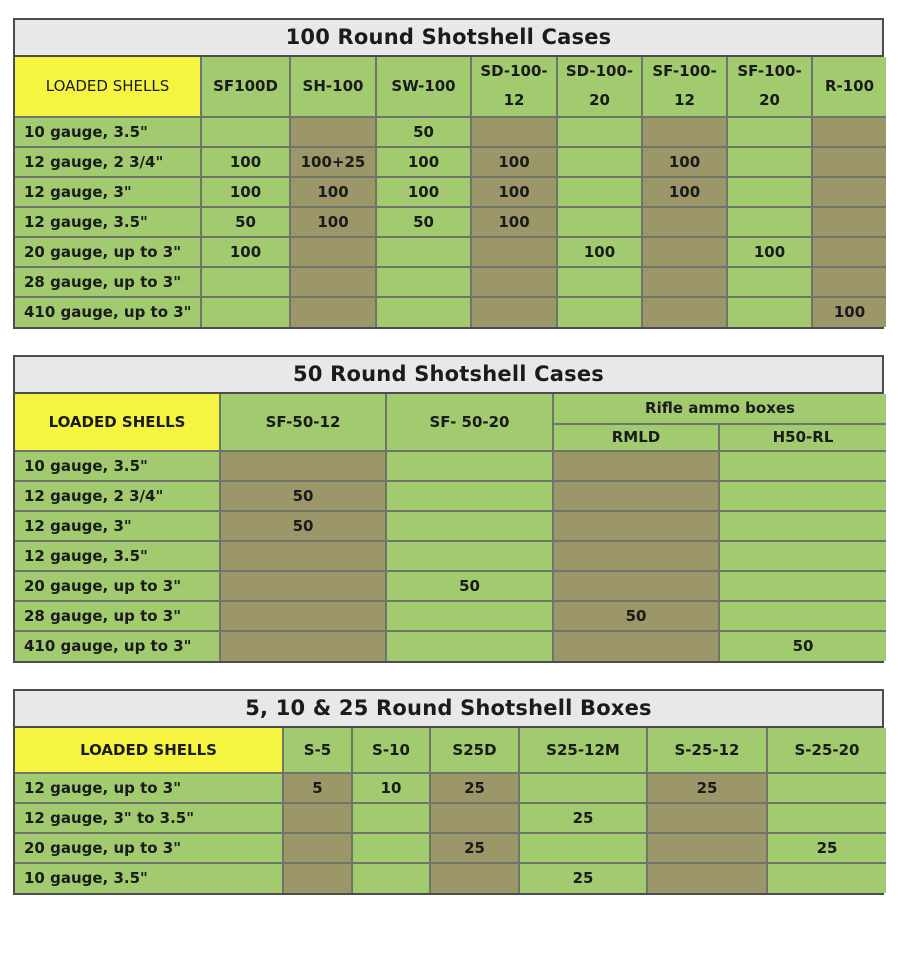 This screenshot has width=900, height=954. I want to click on column-header-cell: S-10, so click(391, 750).